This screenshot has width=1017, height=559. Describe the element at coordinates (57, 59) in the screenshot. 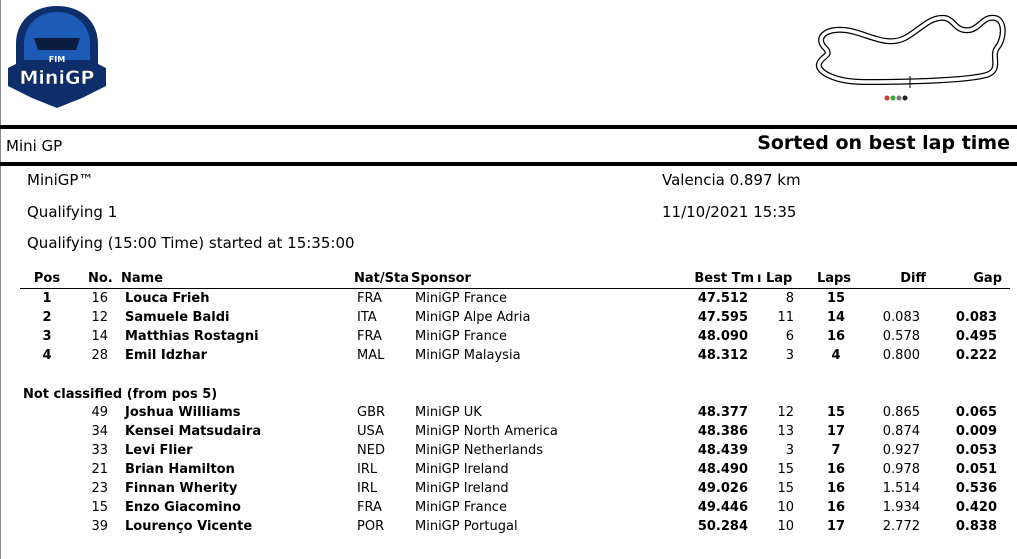

I see `logo-fim: FIM` at that location.